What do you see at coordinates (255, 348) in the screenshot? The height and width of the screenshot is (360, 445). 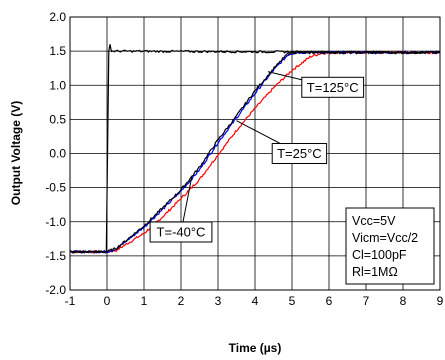 I see `x-axis-title: Time (µs)` at bounding box center [255, 348].